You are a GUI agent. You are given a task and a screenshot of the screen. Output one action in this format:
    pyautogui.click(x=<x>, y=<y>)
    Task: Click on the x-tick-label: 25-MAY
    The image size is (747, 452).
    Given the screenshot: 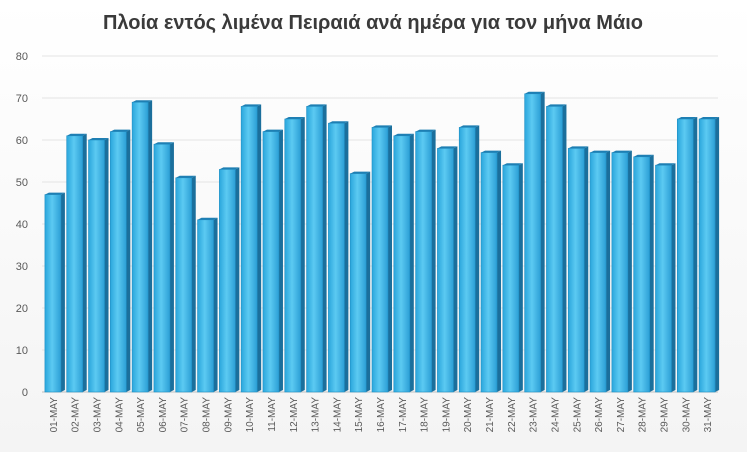 What is the action you would take?
    pyautogui.click(x=577, y=415)
    